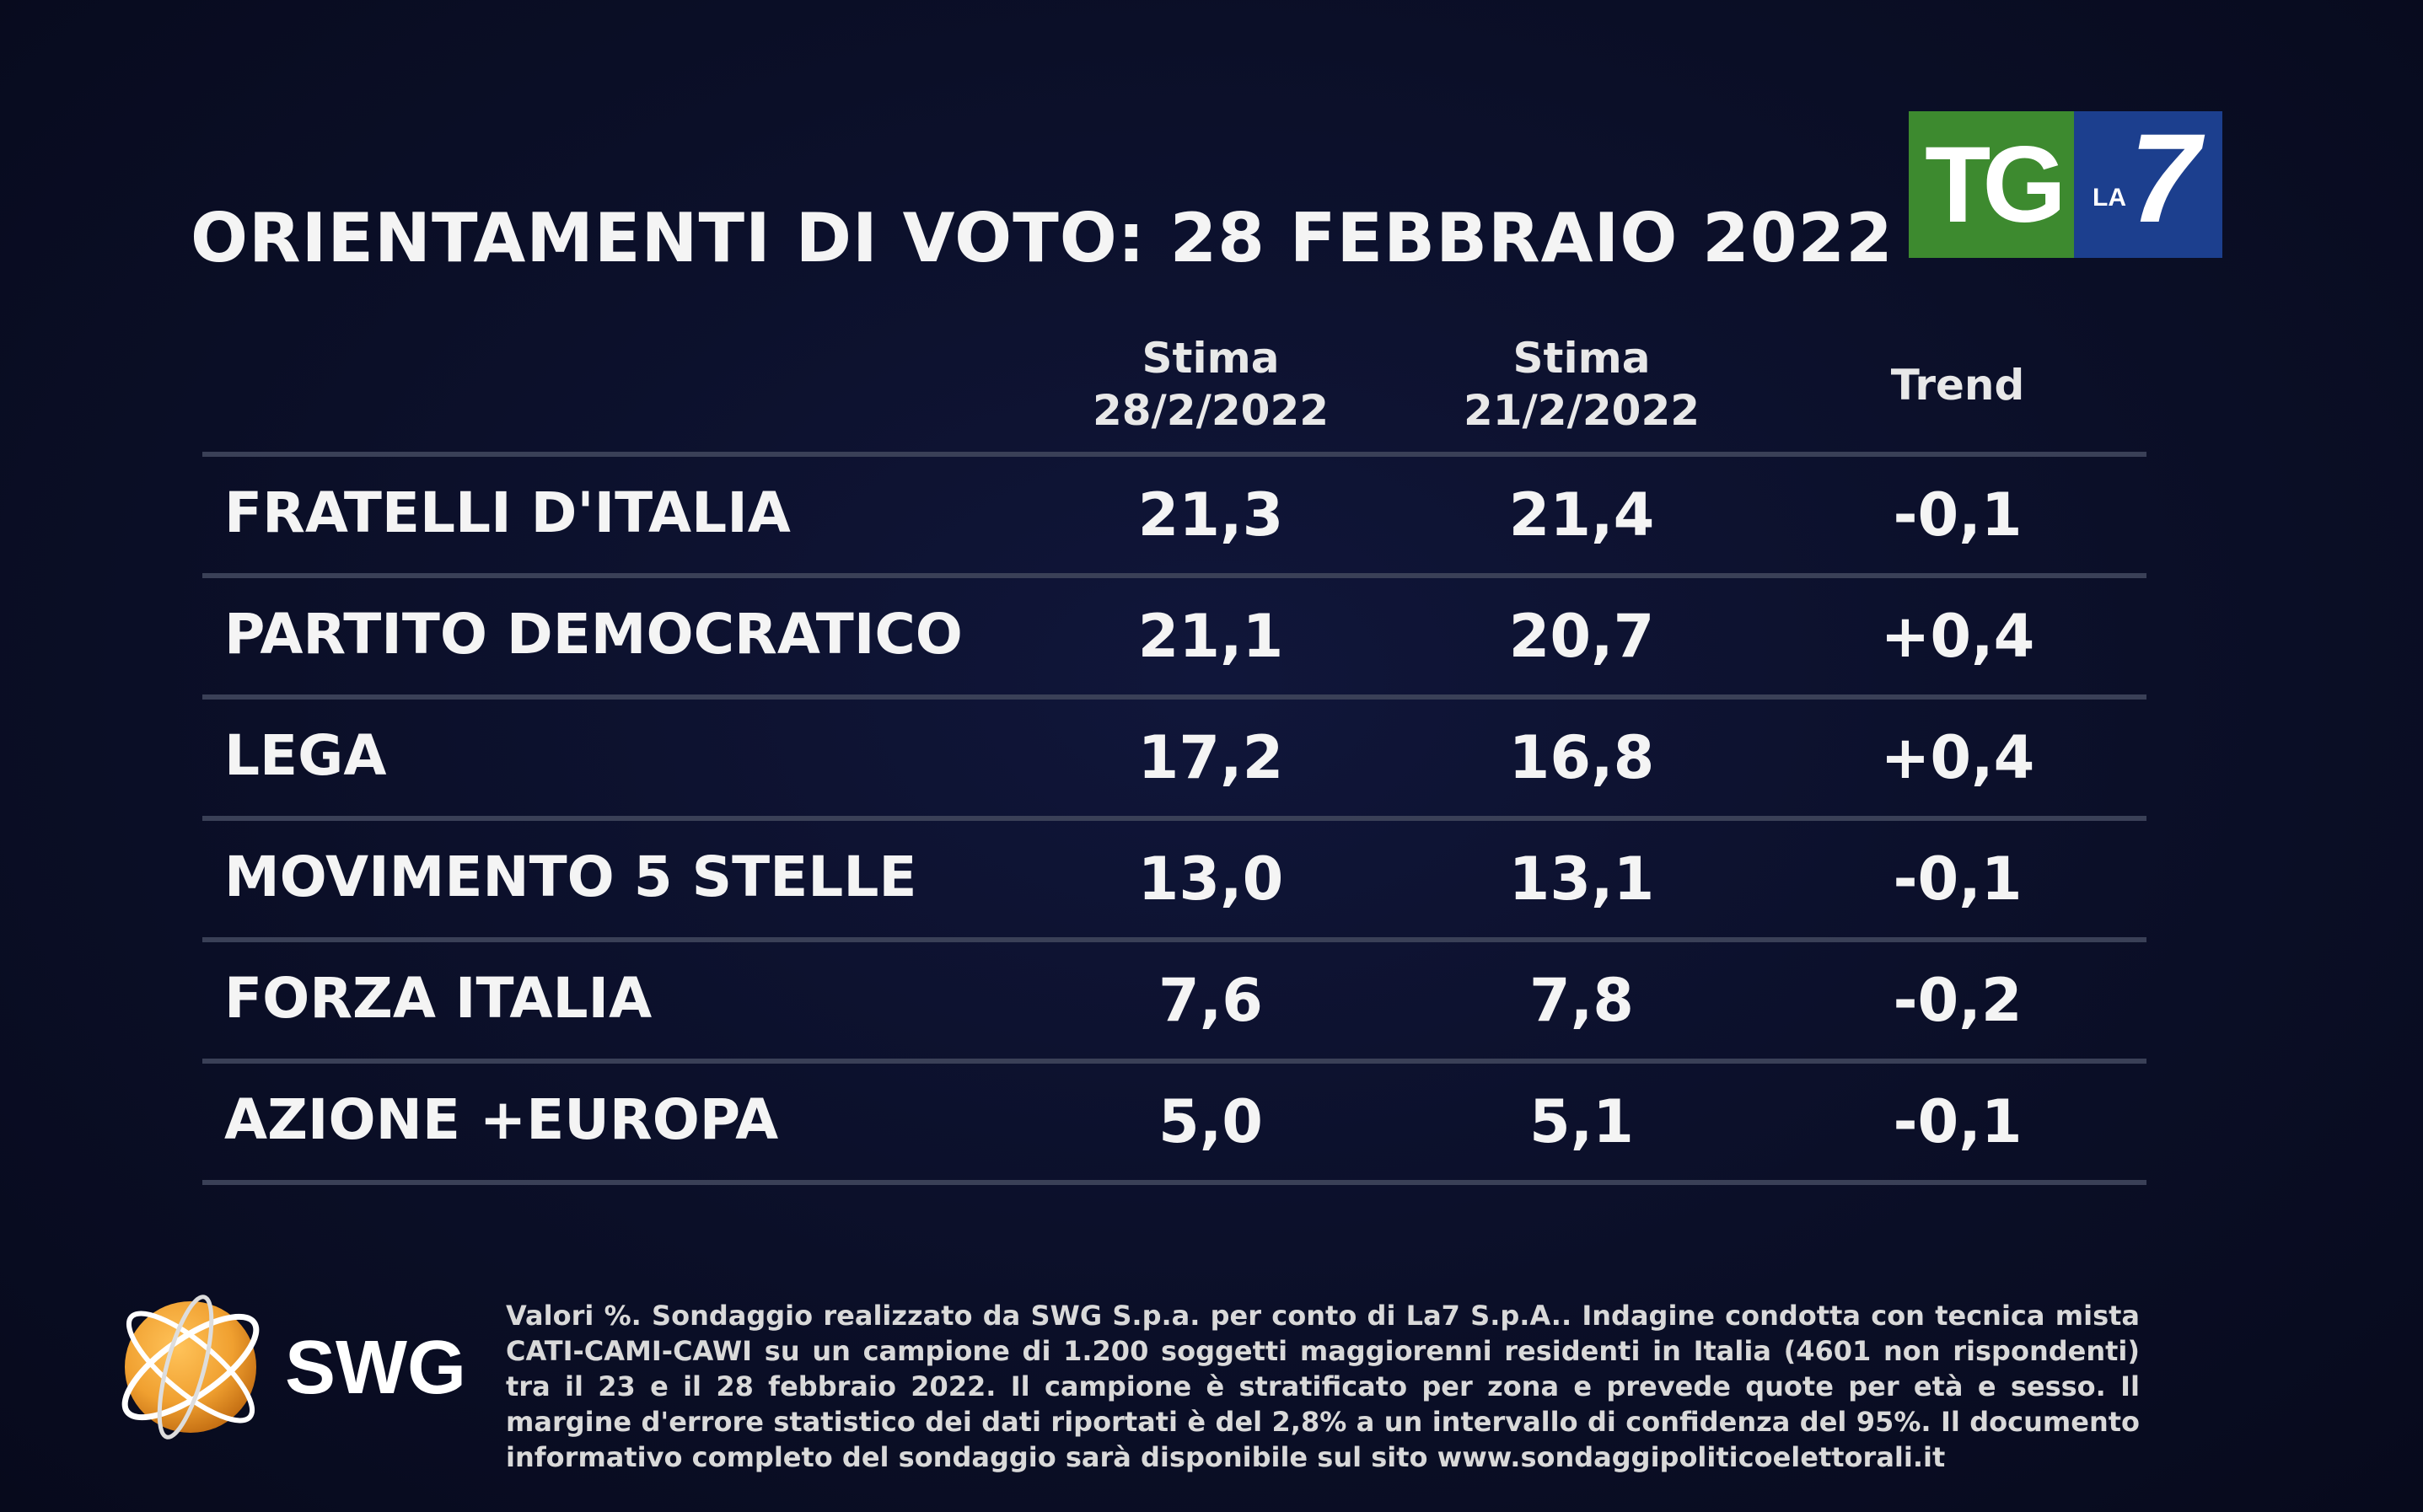  Describe the element at coordinates (375, 1368) in the screenshot. I see `swg-logo-text: SWG` at that location.